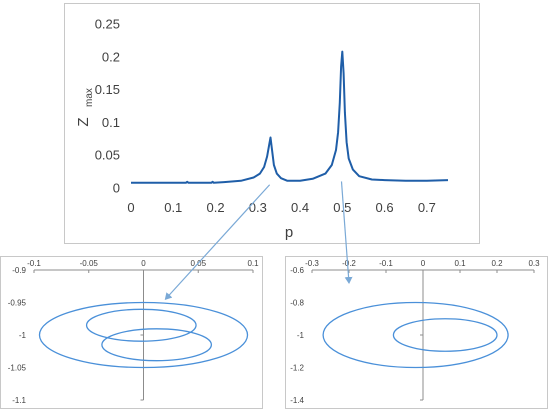 The height and width of the screenshot is (413, 550). Describe the element at coordinates (342, 207) in the screenshot. I see `main-x-tick-label: 0.5` at that location.